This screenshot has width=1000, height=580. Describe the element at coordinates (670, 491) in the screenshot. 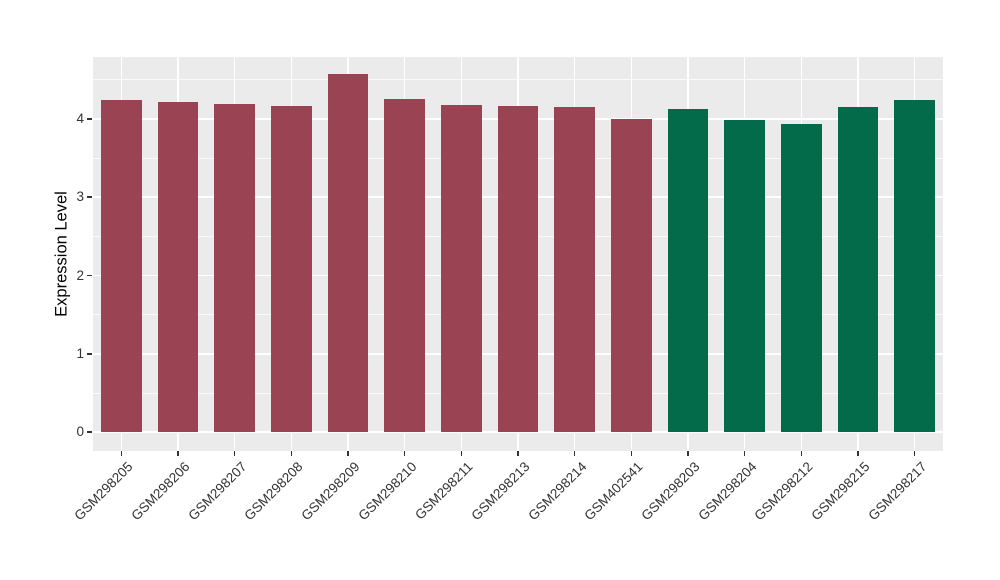

I see `x-tick-label: GSM298203` at that location.